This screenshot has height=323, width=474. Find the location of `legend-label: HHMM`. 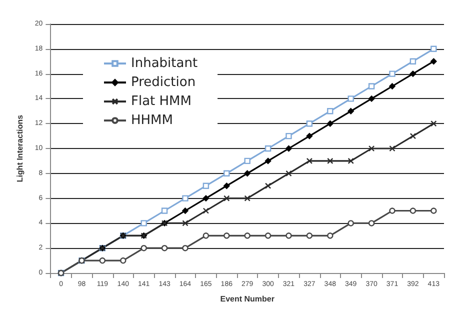

legend-label: HHMM is located at coordinates (152, 120).